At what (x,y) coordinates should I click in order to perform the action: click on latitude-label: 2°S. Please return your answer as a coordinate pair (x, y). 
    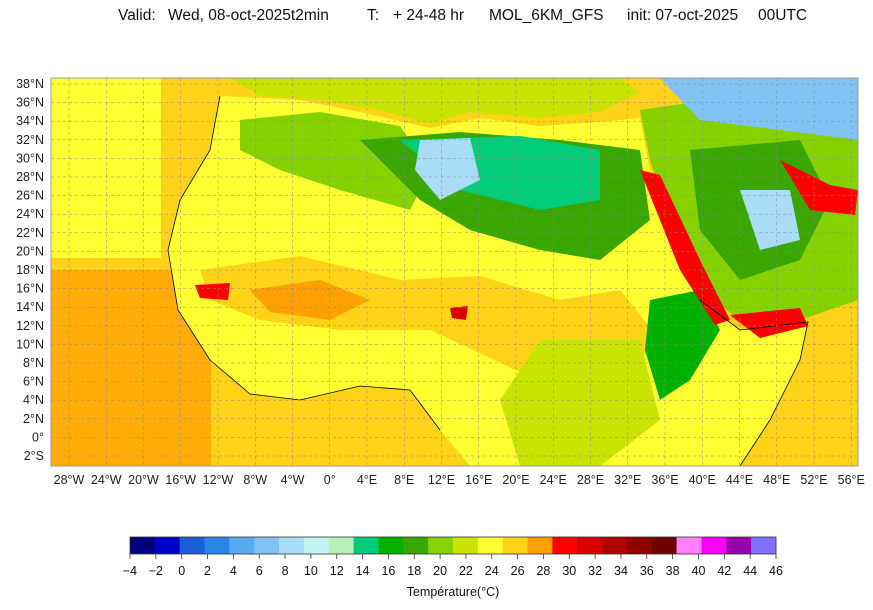
    Looking at the image, I should click on (34, 456).